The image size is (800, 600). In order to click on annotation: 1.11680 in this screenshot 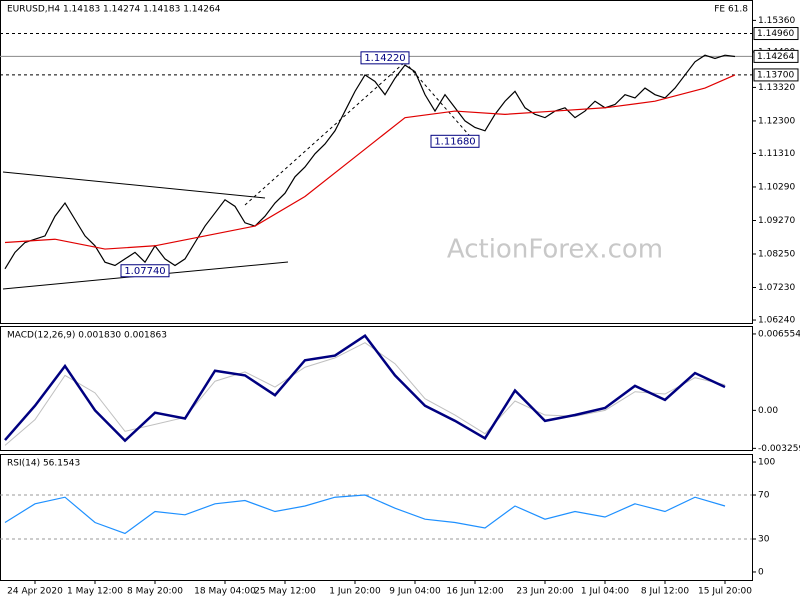, I will do `click(454, 141)`.